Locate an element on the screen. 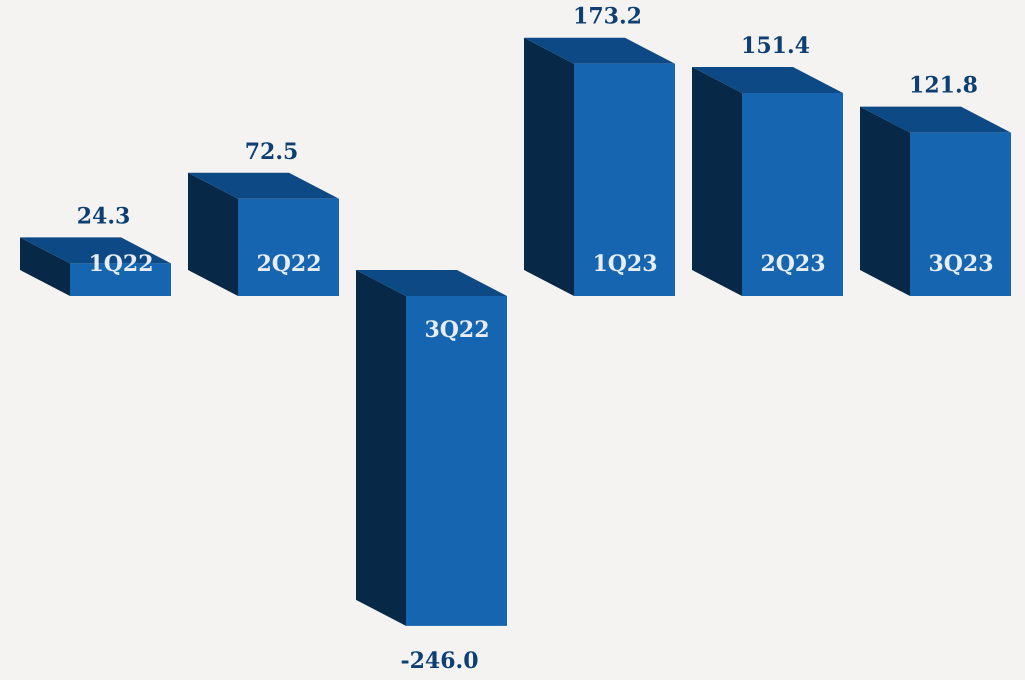 The width and height of the screenshot is (1025, 680). bar-group: 2Q22 72.5 is located at coordinates (263, 217).